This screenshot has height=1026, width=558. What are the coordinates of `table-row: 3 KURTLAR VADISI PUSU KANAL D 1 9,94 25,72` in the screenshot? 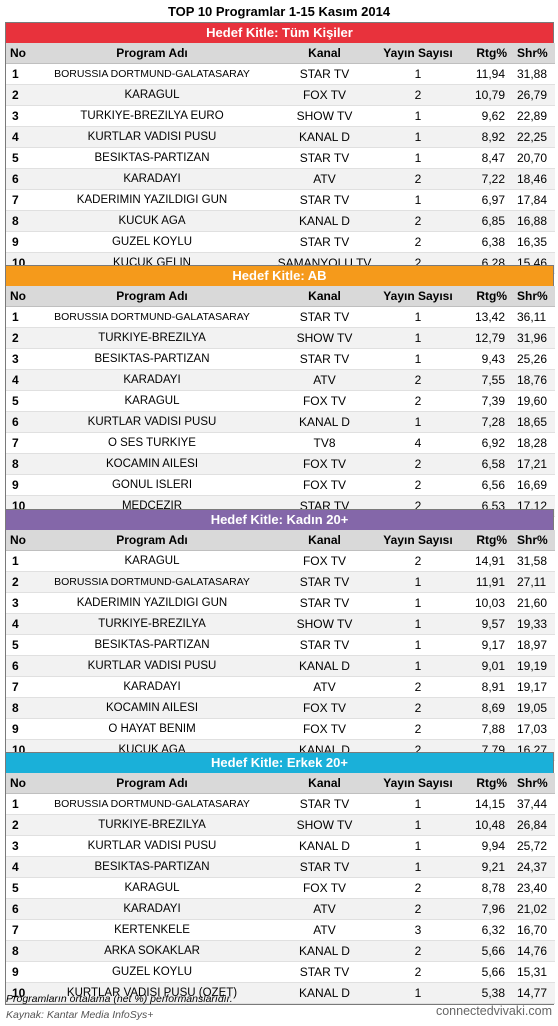 It's located at (280, 846).